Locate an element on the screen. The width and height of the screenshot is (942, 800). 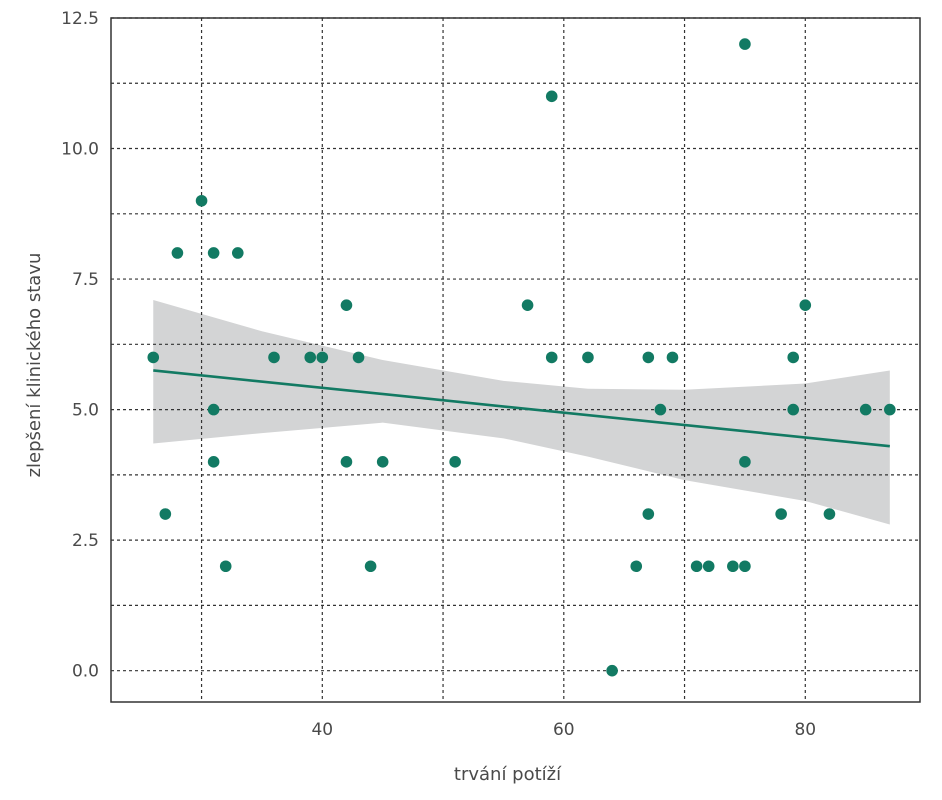
y-tick-label: 2.5 is located at coordinates (85, 541).